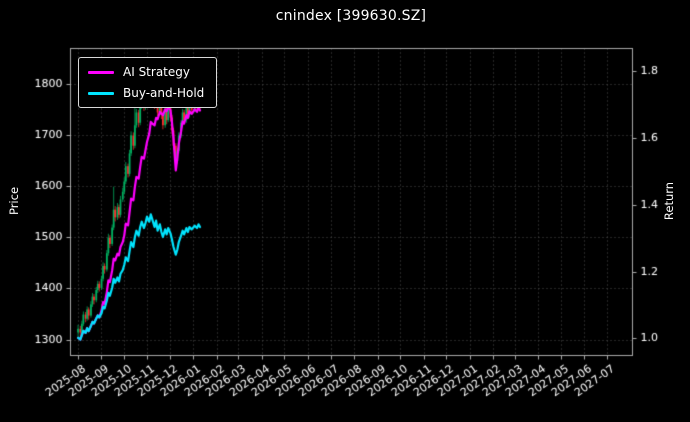  I want to click on ai-strategy-line-swatch, so click(101, 72).